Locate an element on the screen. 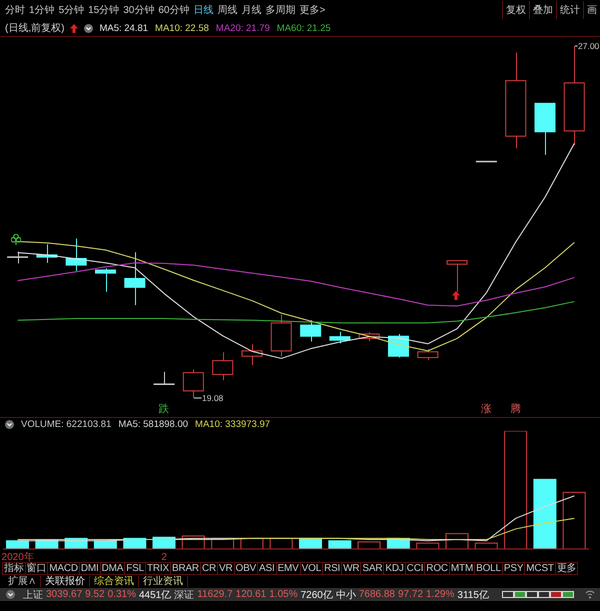  x-tick-label: 涨 is located at coordinates (486, 409).